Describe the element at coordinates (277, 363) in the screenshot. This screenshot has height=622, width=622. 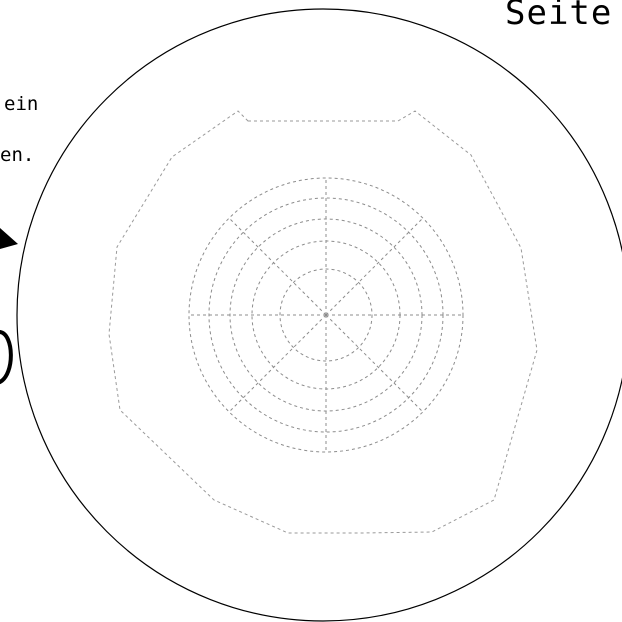
I see `radar-spoke-southwest` at that location.